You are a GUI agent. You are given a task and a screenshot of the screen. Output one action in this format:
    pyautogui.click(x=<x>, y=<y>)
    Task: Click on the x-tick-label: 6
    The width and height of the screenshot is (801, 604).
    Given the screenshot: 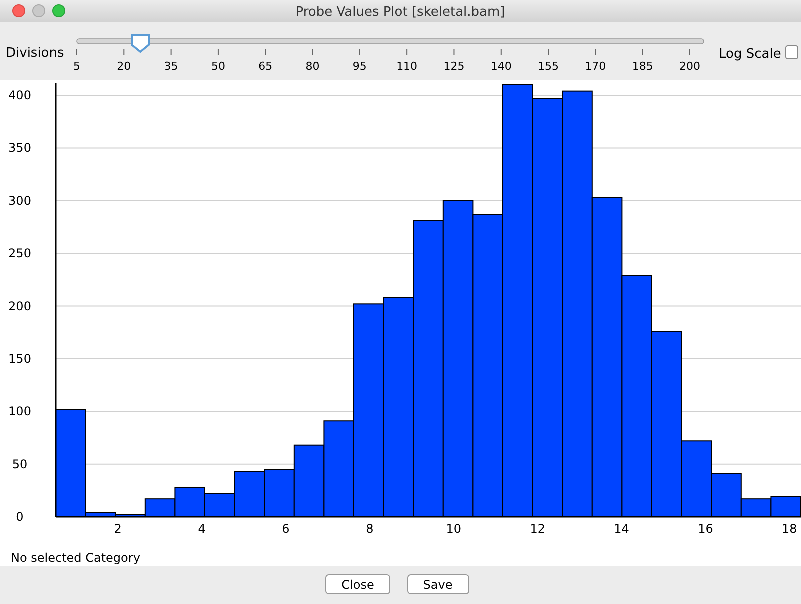 What is the action you would take?
    pyautogui.click(x=286, y=529)
    